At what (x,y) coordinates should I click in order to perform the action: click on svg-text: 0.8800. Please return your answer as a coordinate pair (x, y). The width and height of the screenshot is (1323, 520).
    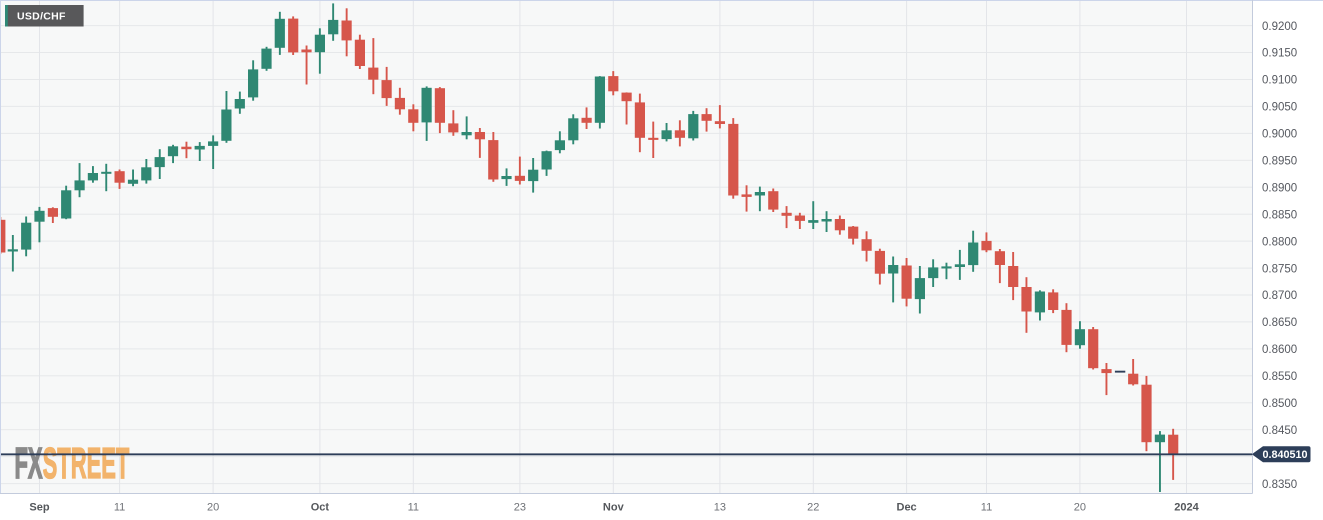
    Looking at the image, I should click on (1279, 242).